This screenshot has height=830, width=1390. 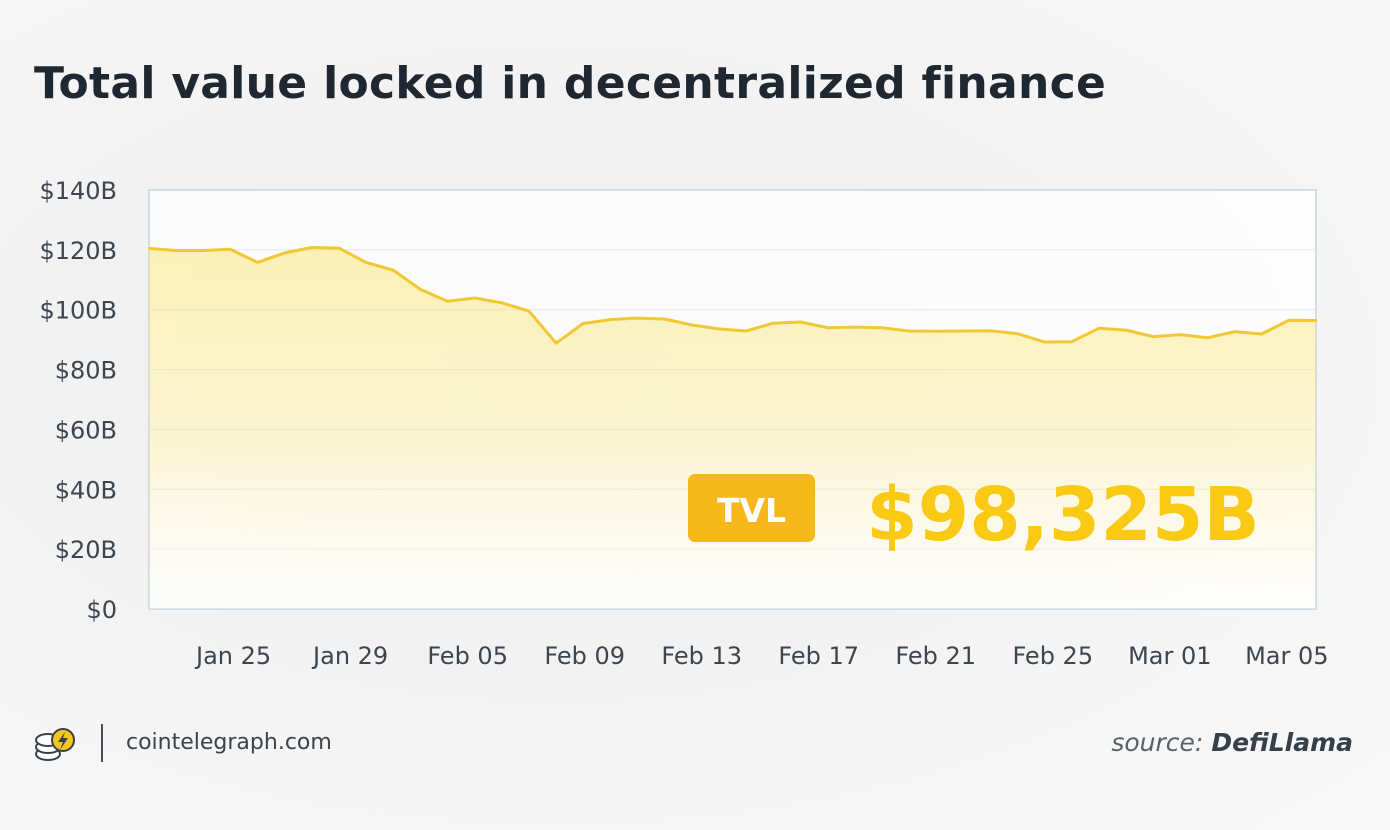 What do you see at coordinates (1062, 515) in the screenshot?
I see `tvl-value: $98,325B` at bounding box center [1062, 515].